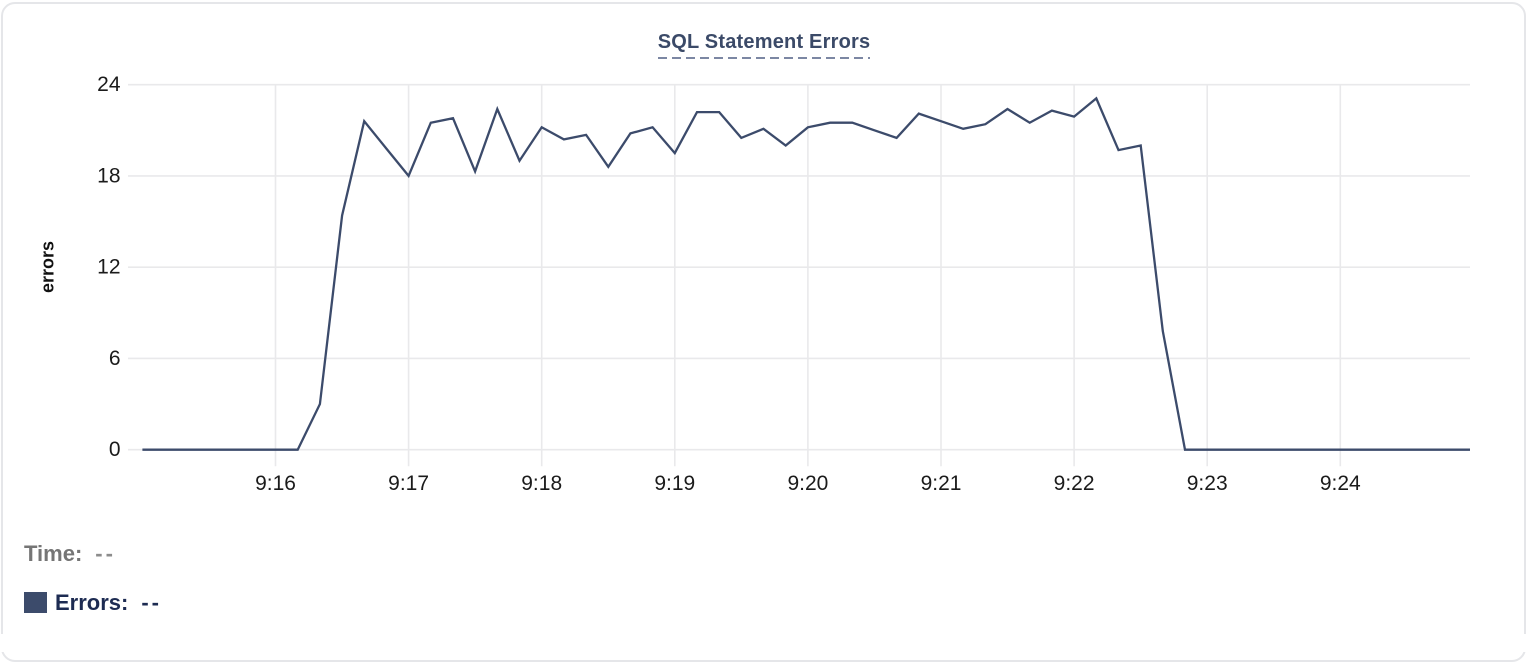 This screenshot has width=1528, height=662. I want to click on errors-series-swatch, so click(35, 602).